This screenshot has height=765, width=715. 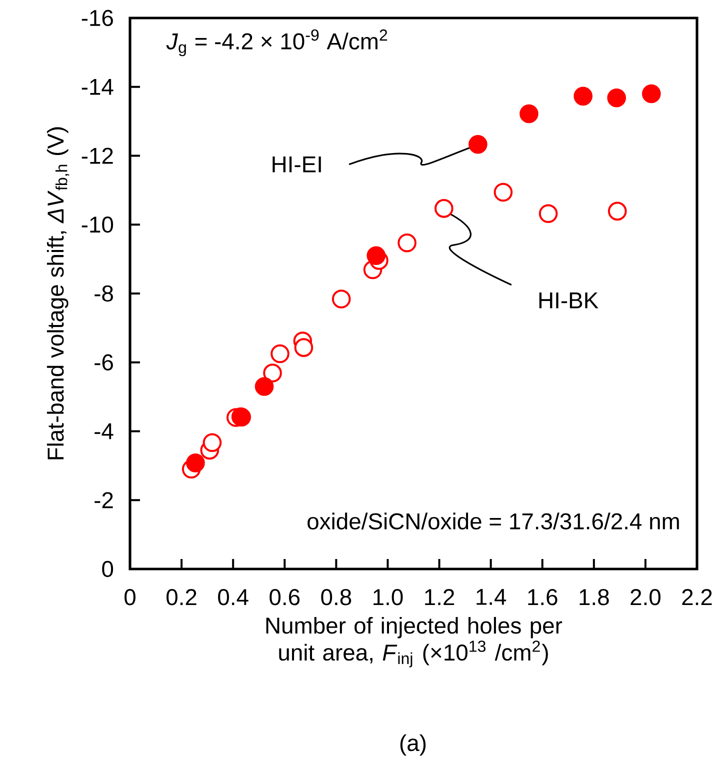 What do you see at coordinates (181, 597) in the screenshot?
I see `x-tick-label: 0.2` at bounding box center [181, 597].